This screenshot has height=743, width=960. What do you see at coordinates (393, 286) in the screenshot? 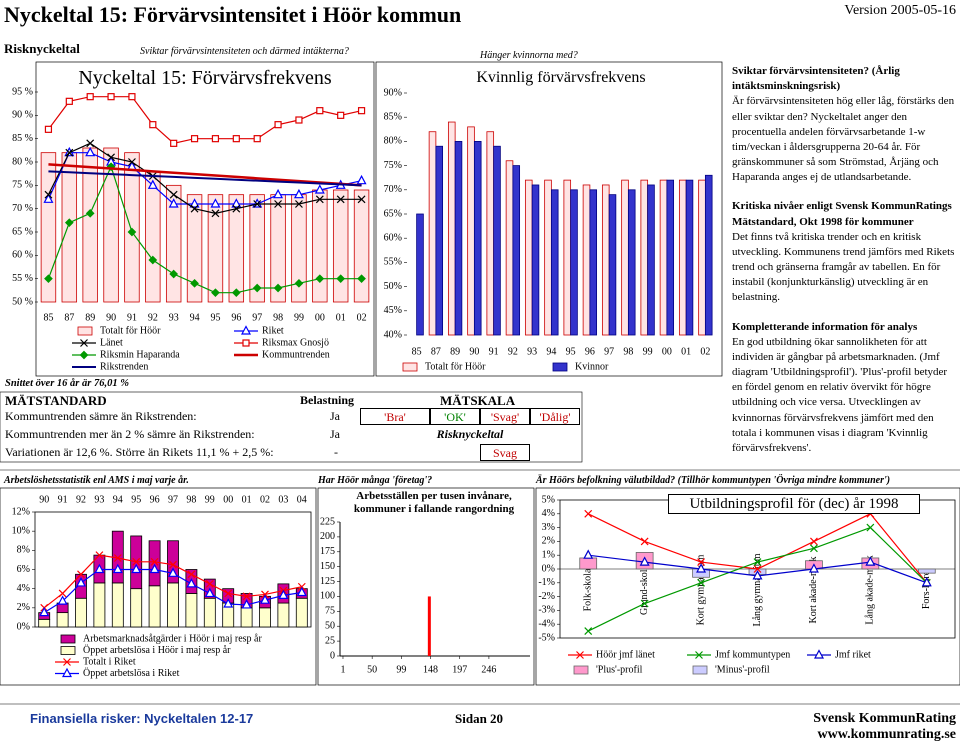
I see `y-tick-label: 50%` at bounding box center [393, 286].